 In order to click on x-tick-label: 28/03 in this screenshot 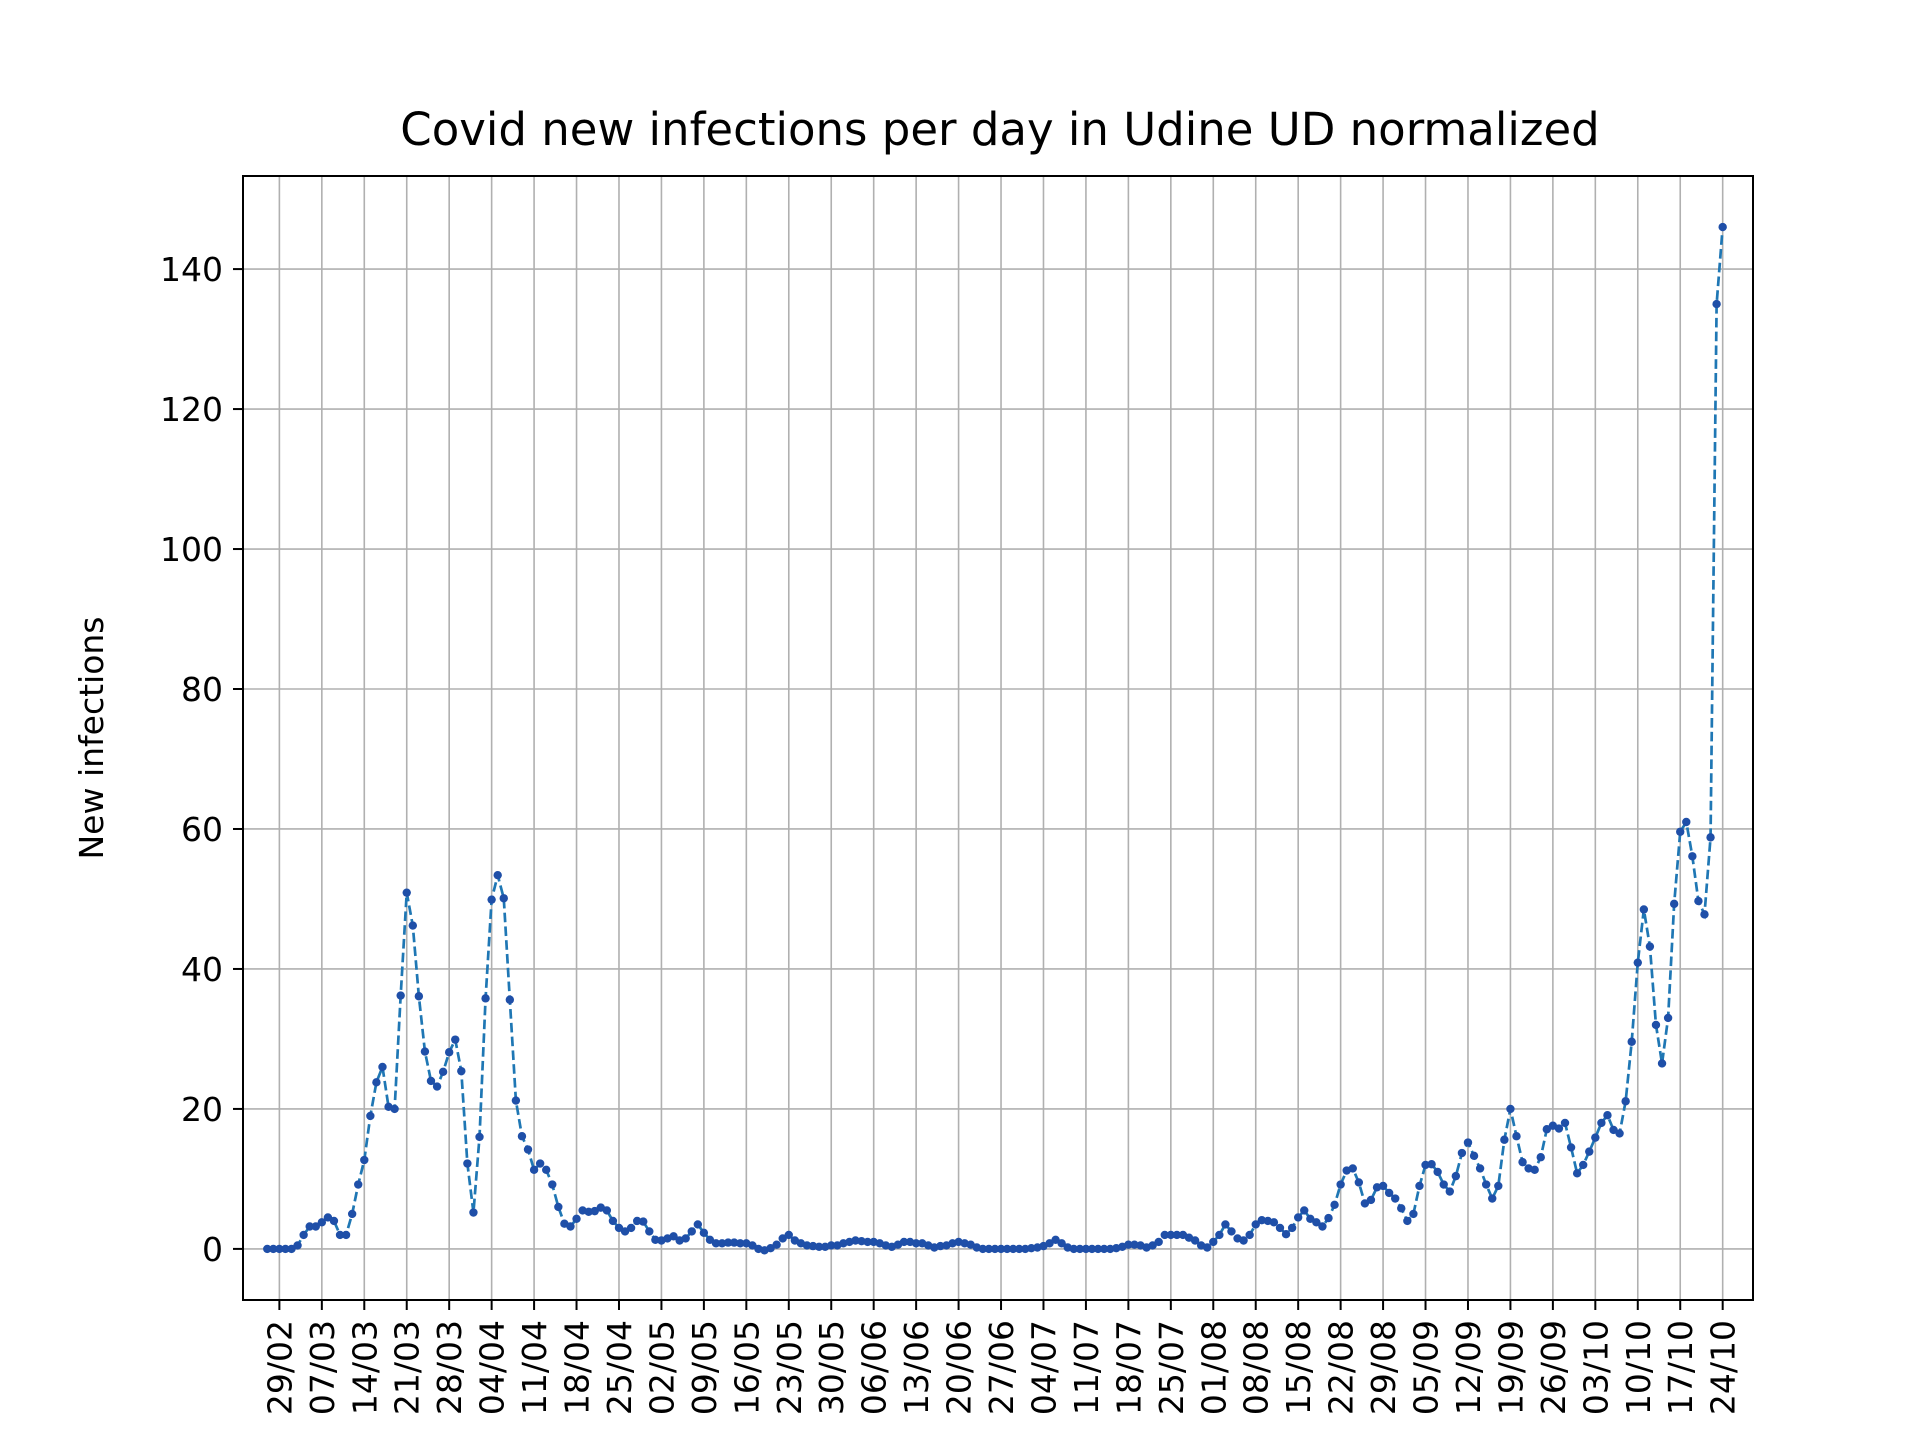, I will do `click(449, 1367)`.